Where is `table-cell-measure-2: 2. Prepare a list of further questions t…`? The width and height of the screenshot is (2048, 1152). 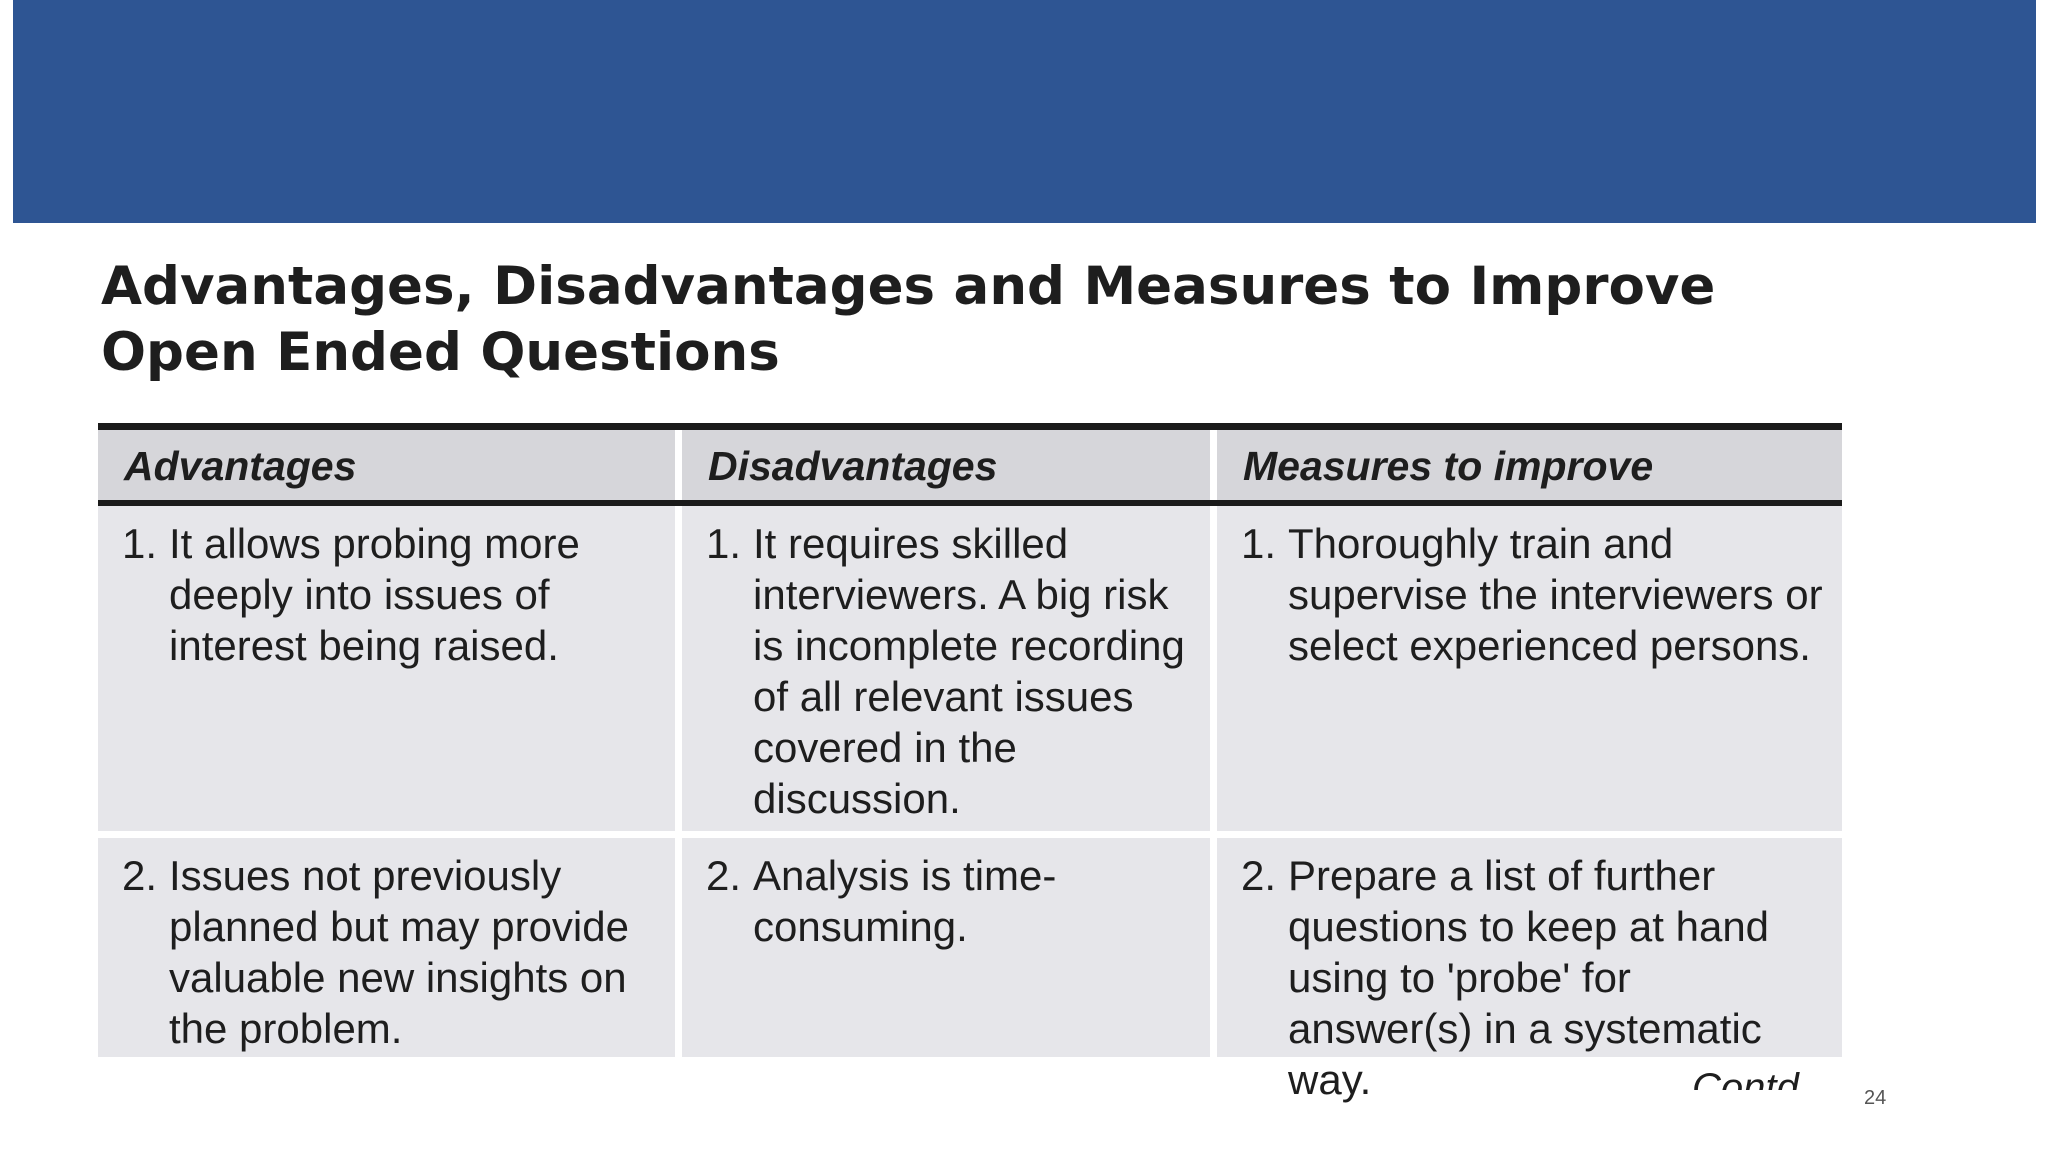 table-cell-measure-2: 2. Prepare a list of further questions t… is located at coordinates (1526, 970).